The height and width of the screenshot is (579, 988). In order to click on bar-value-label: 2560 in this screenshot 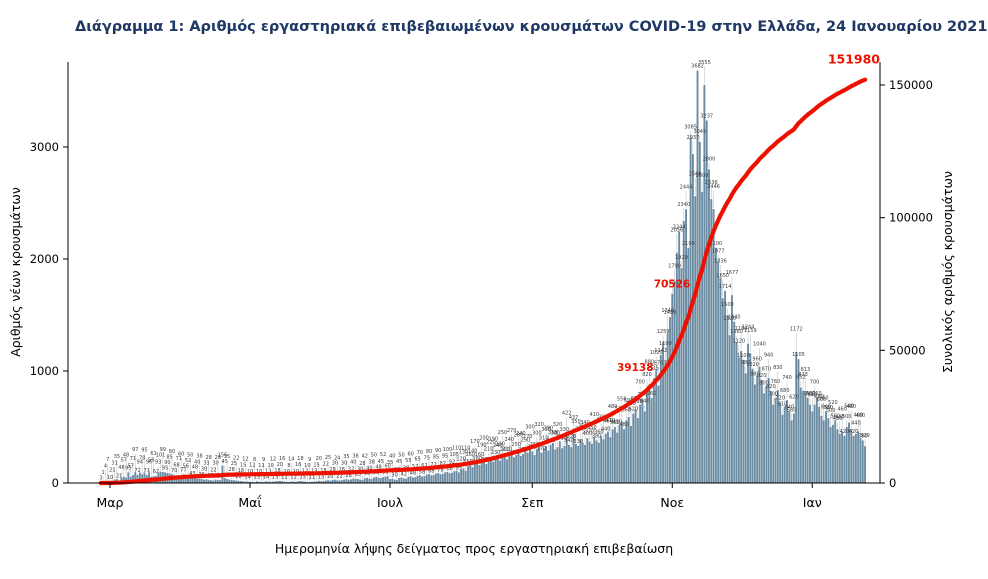, I will do `click(695, 174)`.